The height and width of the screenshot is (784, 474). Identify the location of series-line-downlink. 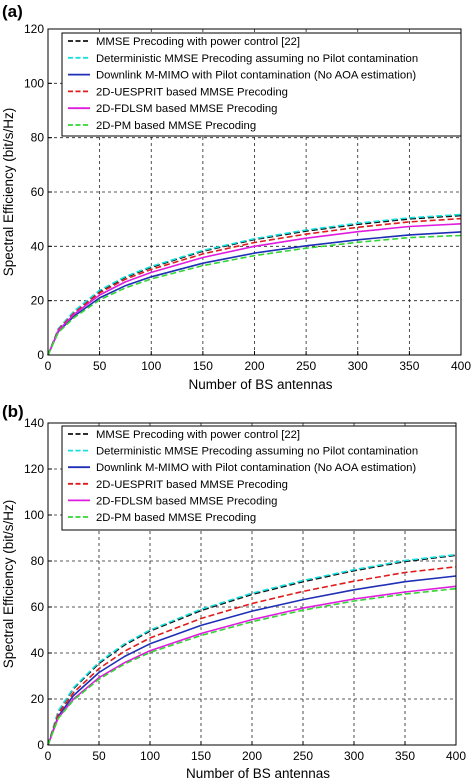
(254, 293).